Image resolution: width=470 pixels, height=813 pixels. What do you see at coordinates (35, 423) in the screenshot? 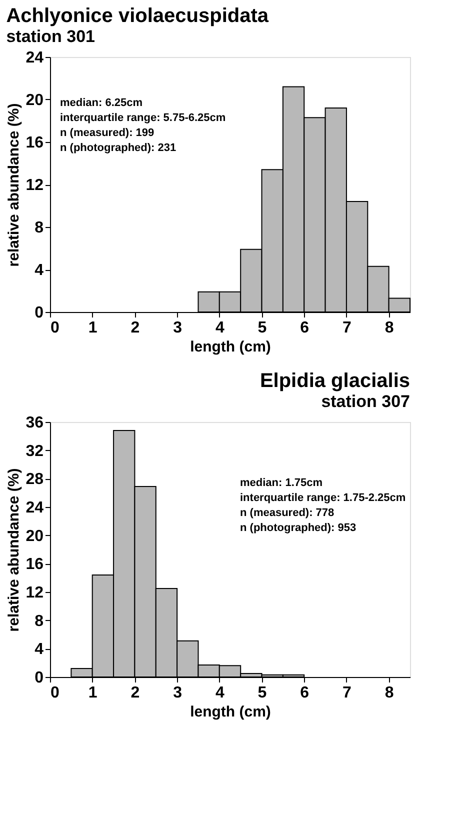
I see `y-tick-label: 36` at bounding box center [35, 423].